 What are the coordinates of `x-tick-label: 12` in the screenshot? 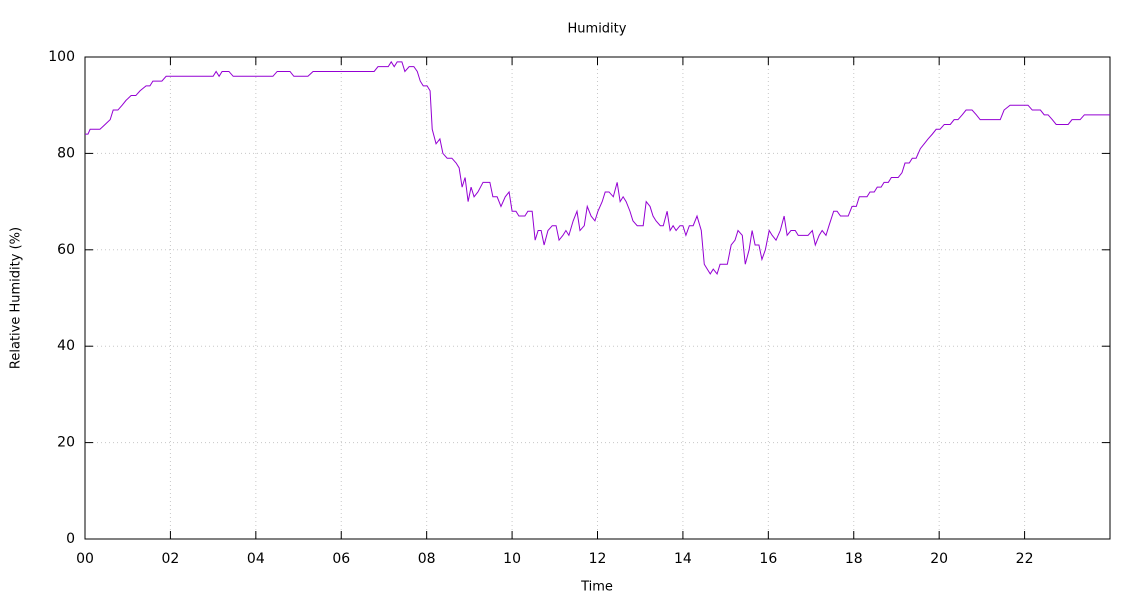 It's located at (598, 559).